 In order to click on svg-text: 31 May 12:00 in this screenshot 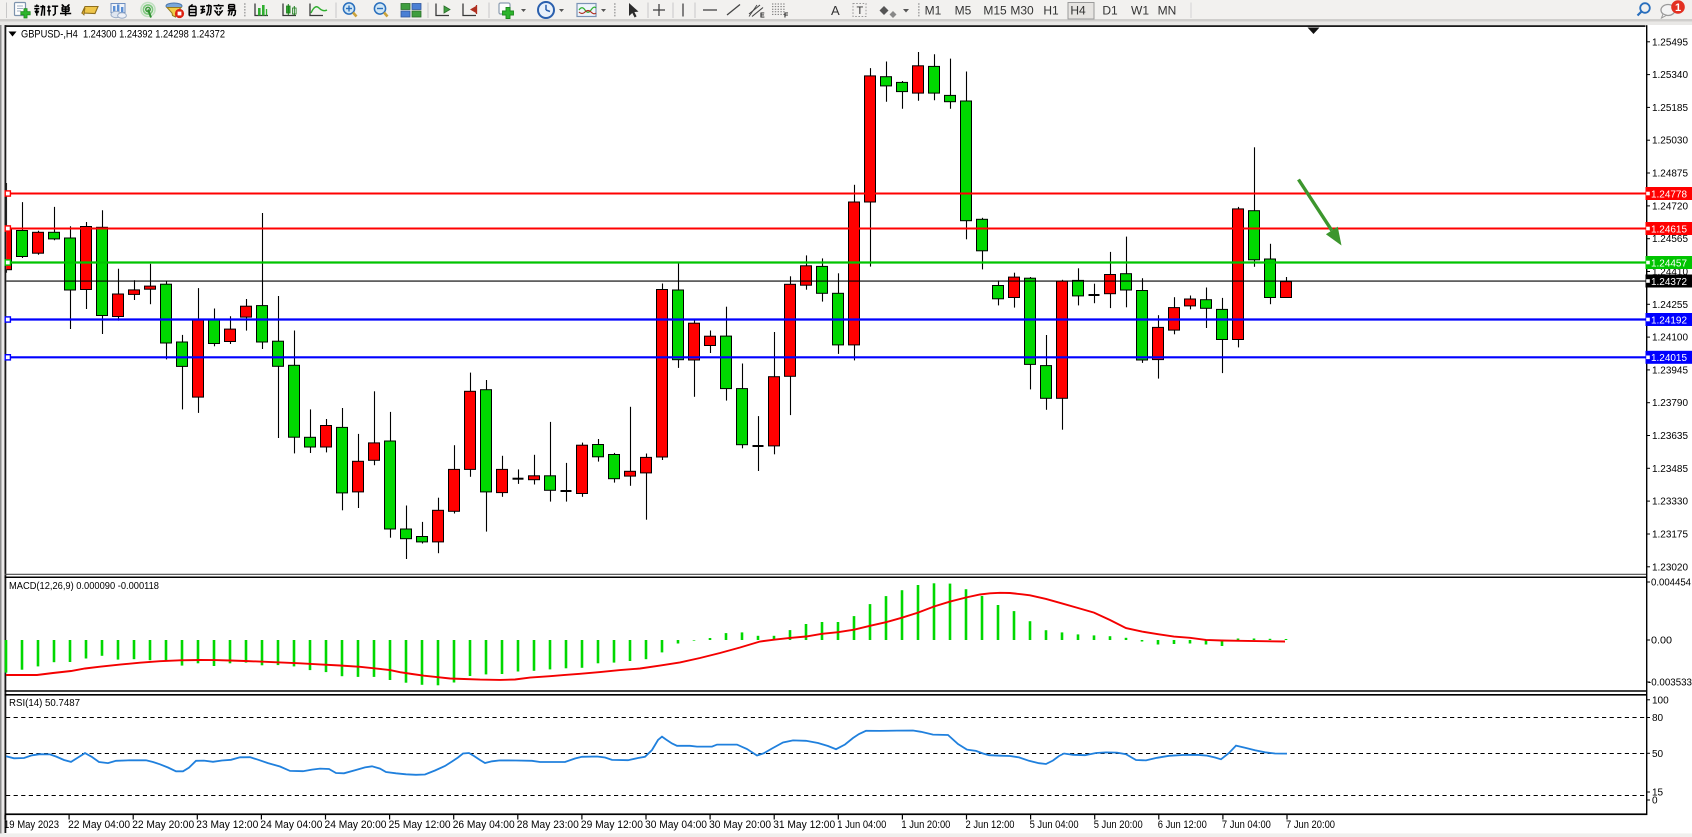, I will do `click(804, 825)`.